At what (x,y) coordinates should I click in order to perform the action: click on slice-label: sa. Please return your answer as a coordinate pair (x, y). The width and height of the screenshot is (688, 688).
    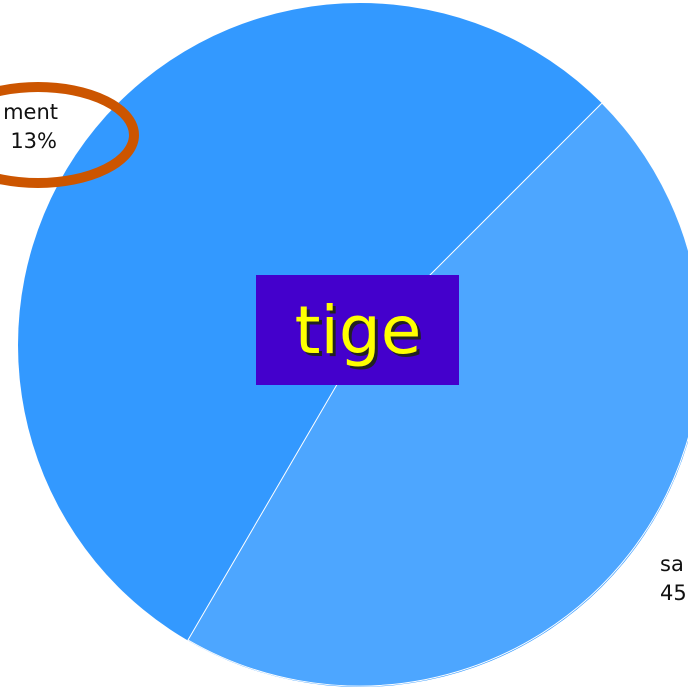
    Looking at the image, I should click on (672, 564).